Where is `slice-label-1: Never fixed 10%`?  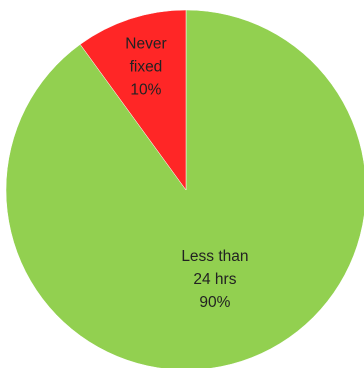 slice-label-1: Never fixed 10% is located at coordinates (145, 67).